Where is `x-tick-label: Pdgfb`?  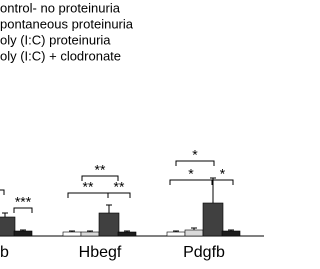 x-tick-label: Pdgfb is located at coordinates (204, 252).